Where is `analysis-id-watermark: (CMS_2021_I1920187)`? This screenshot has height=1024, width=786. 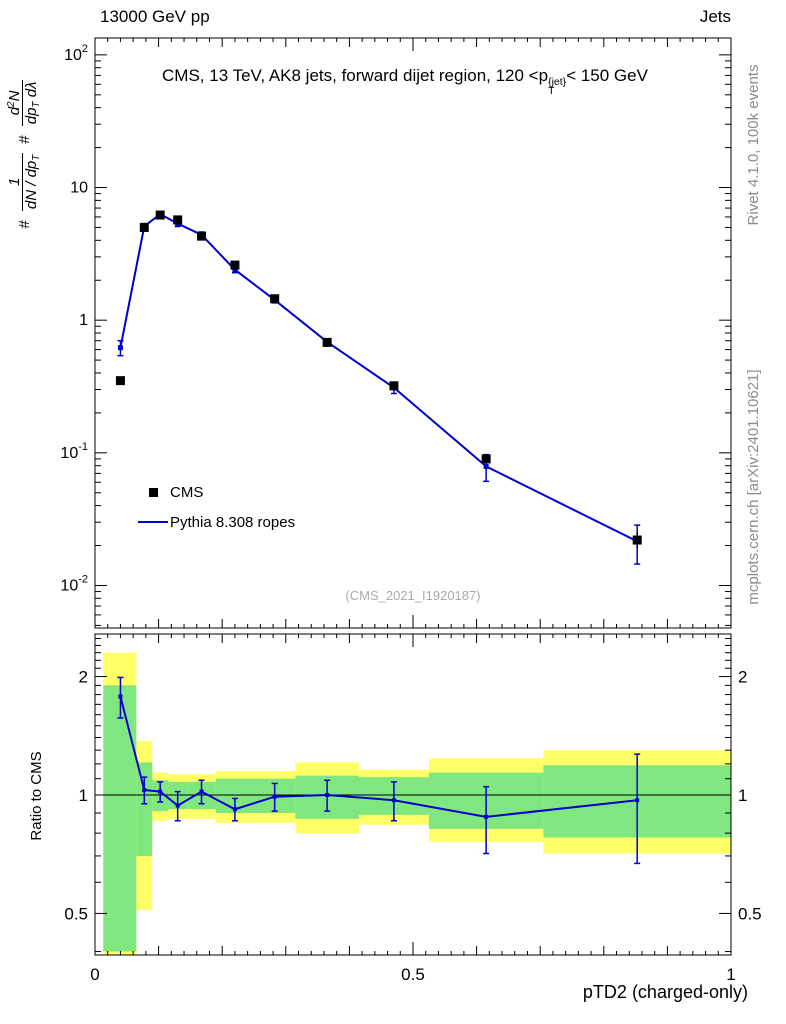
analysis-id-watermark: (CMS_2021_I1920187) is located at coordinates (413, 595).